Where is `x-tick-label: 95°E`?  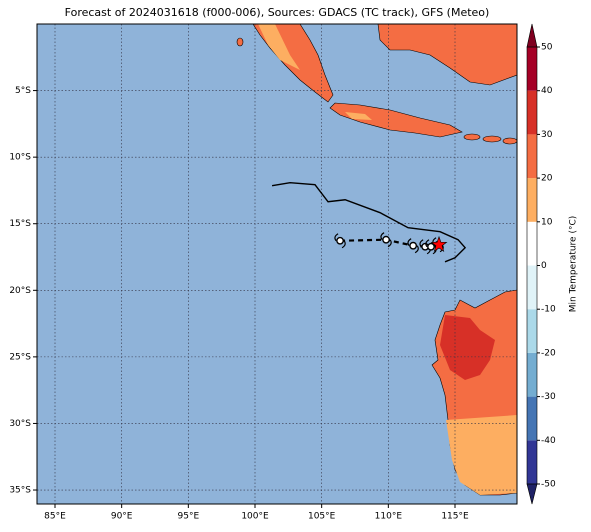
x-tick-label: 95°E is located at coordinates (189, 517).